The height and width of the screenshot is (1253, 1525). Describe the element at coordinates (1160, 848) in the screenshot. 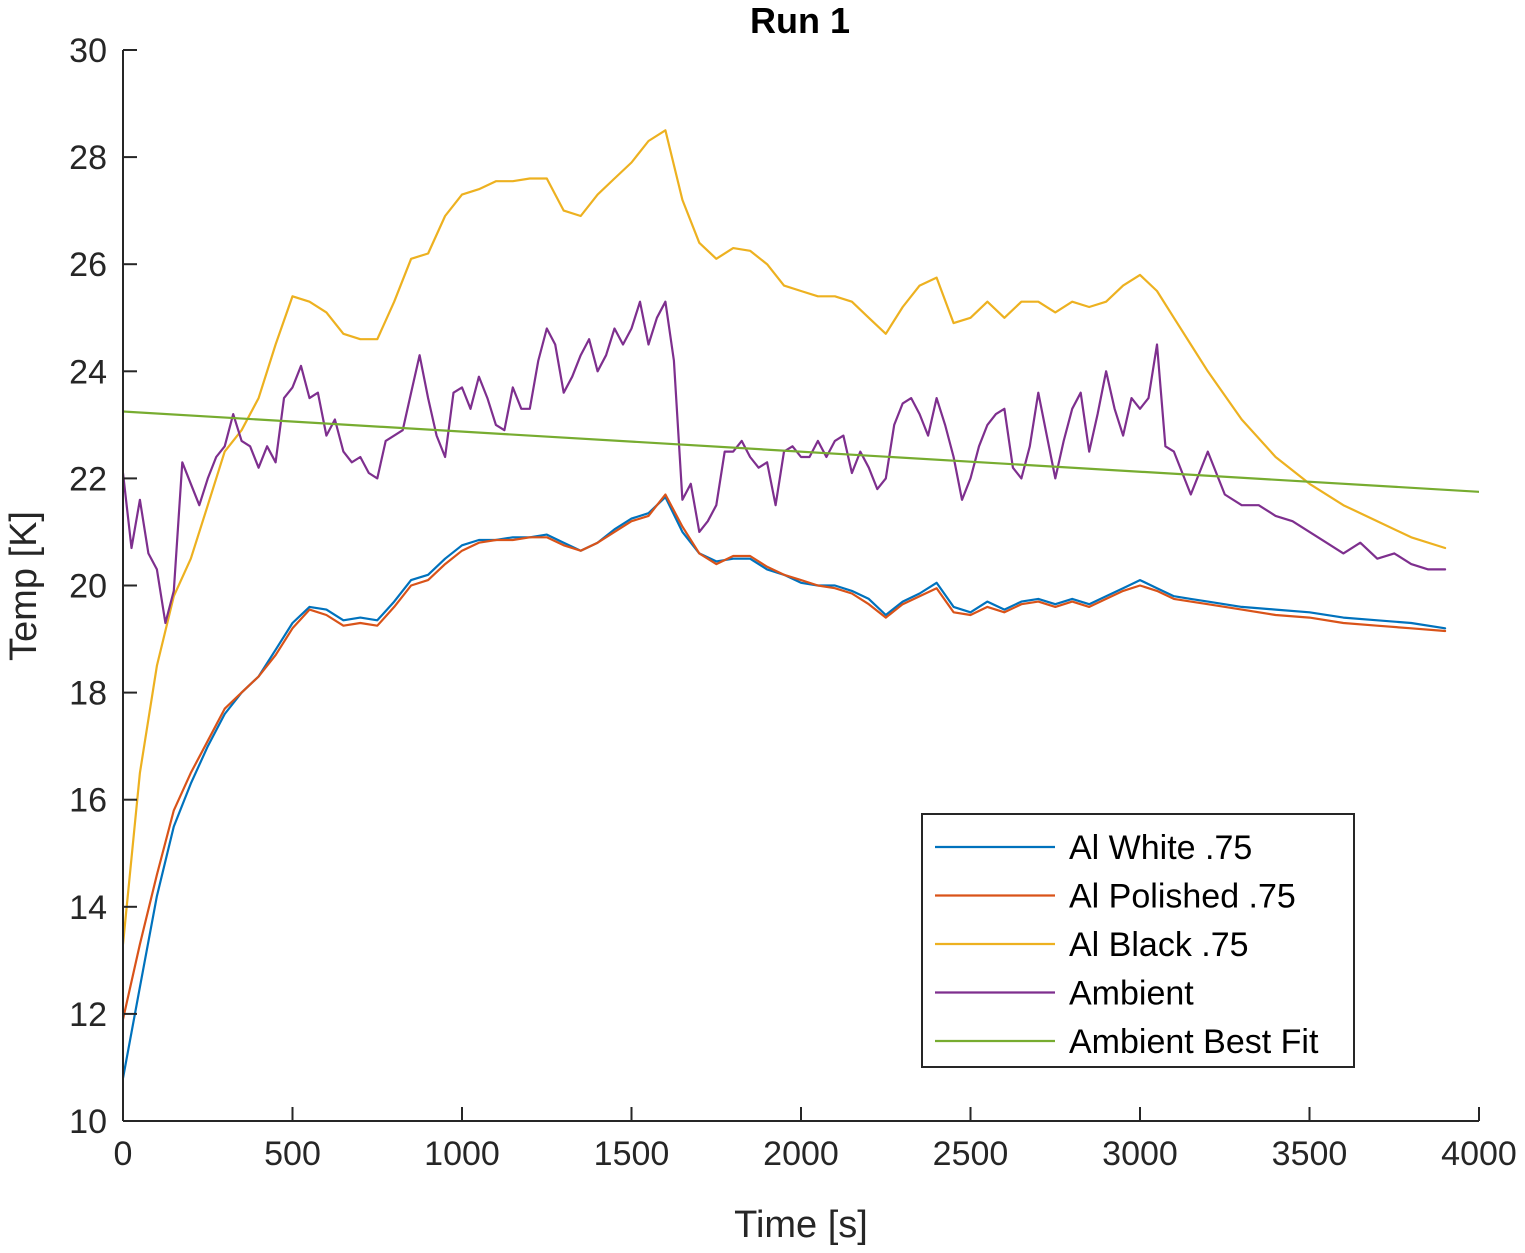

I see `legend-label-al-white-75: Al White .75` at that location.